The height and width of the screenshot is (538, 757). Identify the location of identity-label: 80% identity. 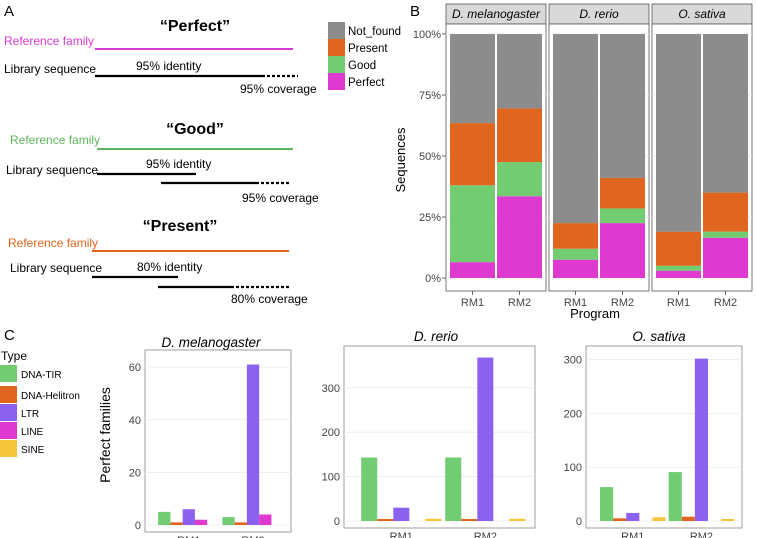
(169, 267).